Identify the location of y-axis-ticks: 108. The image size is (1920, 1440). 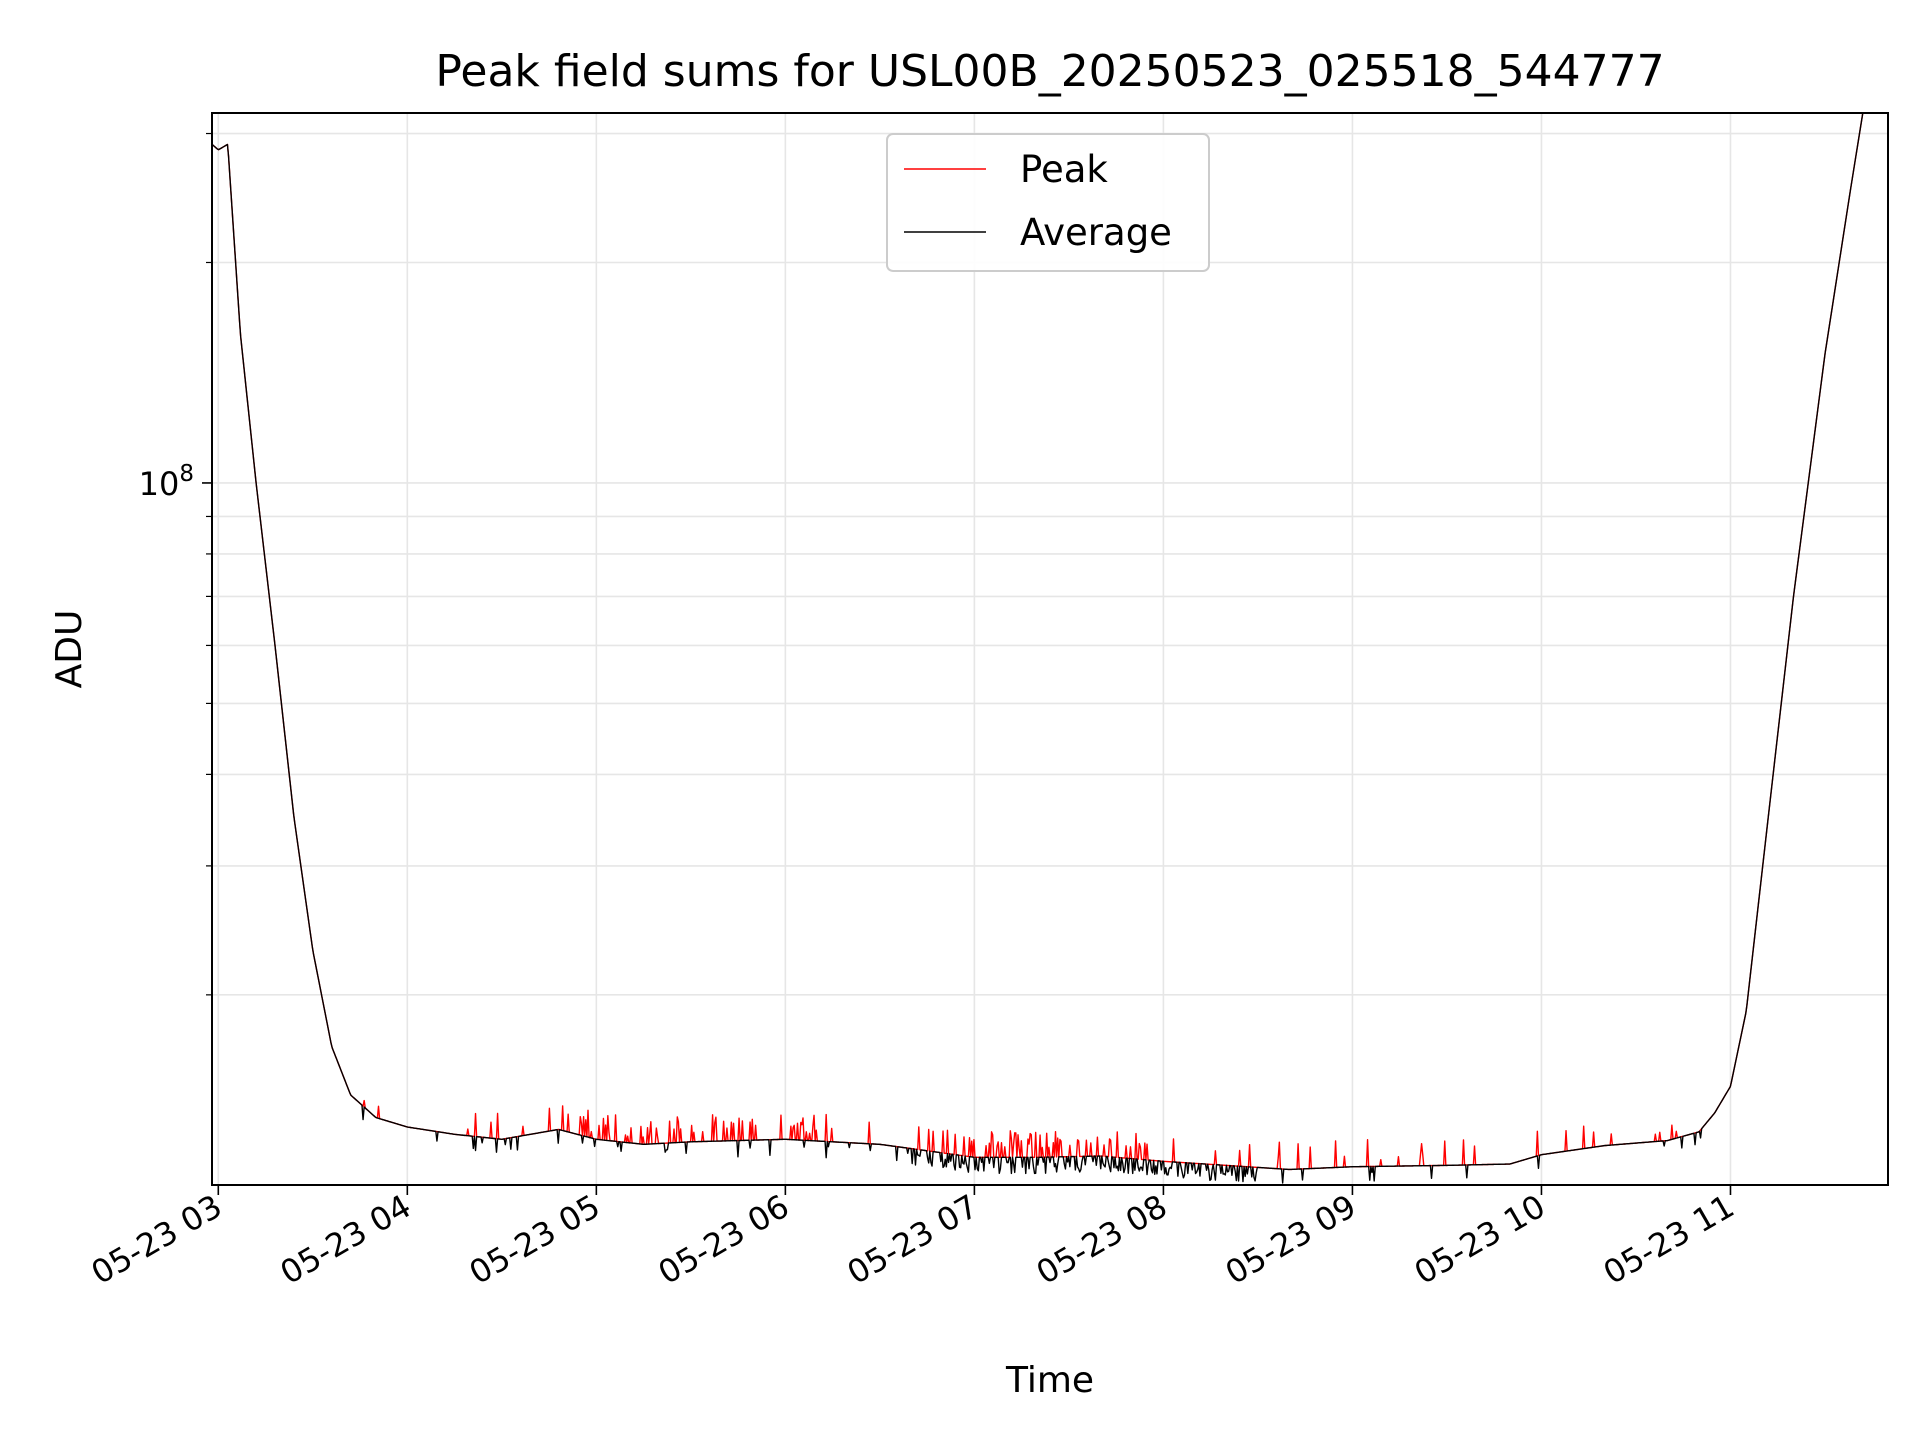
(175, 564).